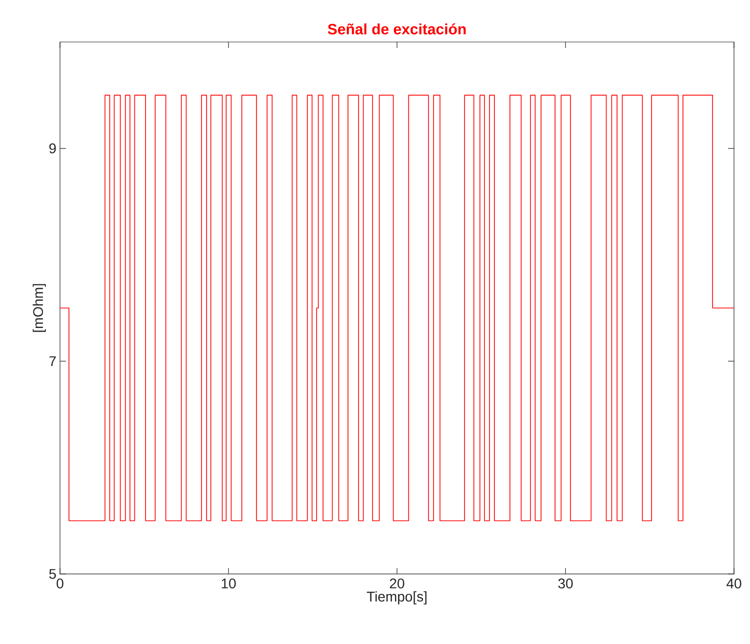 Image resolution: width=750 pixels, height=644 pixels. What do you see at coordinates (396, 597) in the screenshot?
I see `x-axis-title: Tiempo[s]` at bounding box center [396, 597].